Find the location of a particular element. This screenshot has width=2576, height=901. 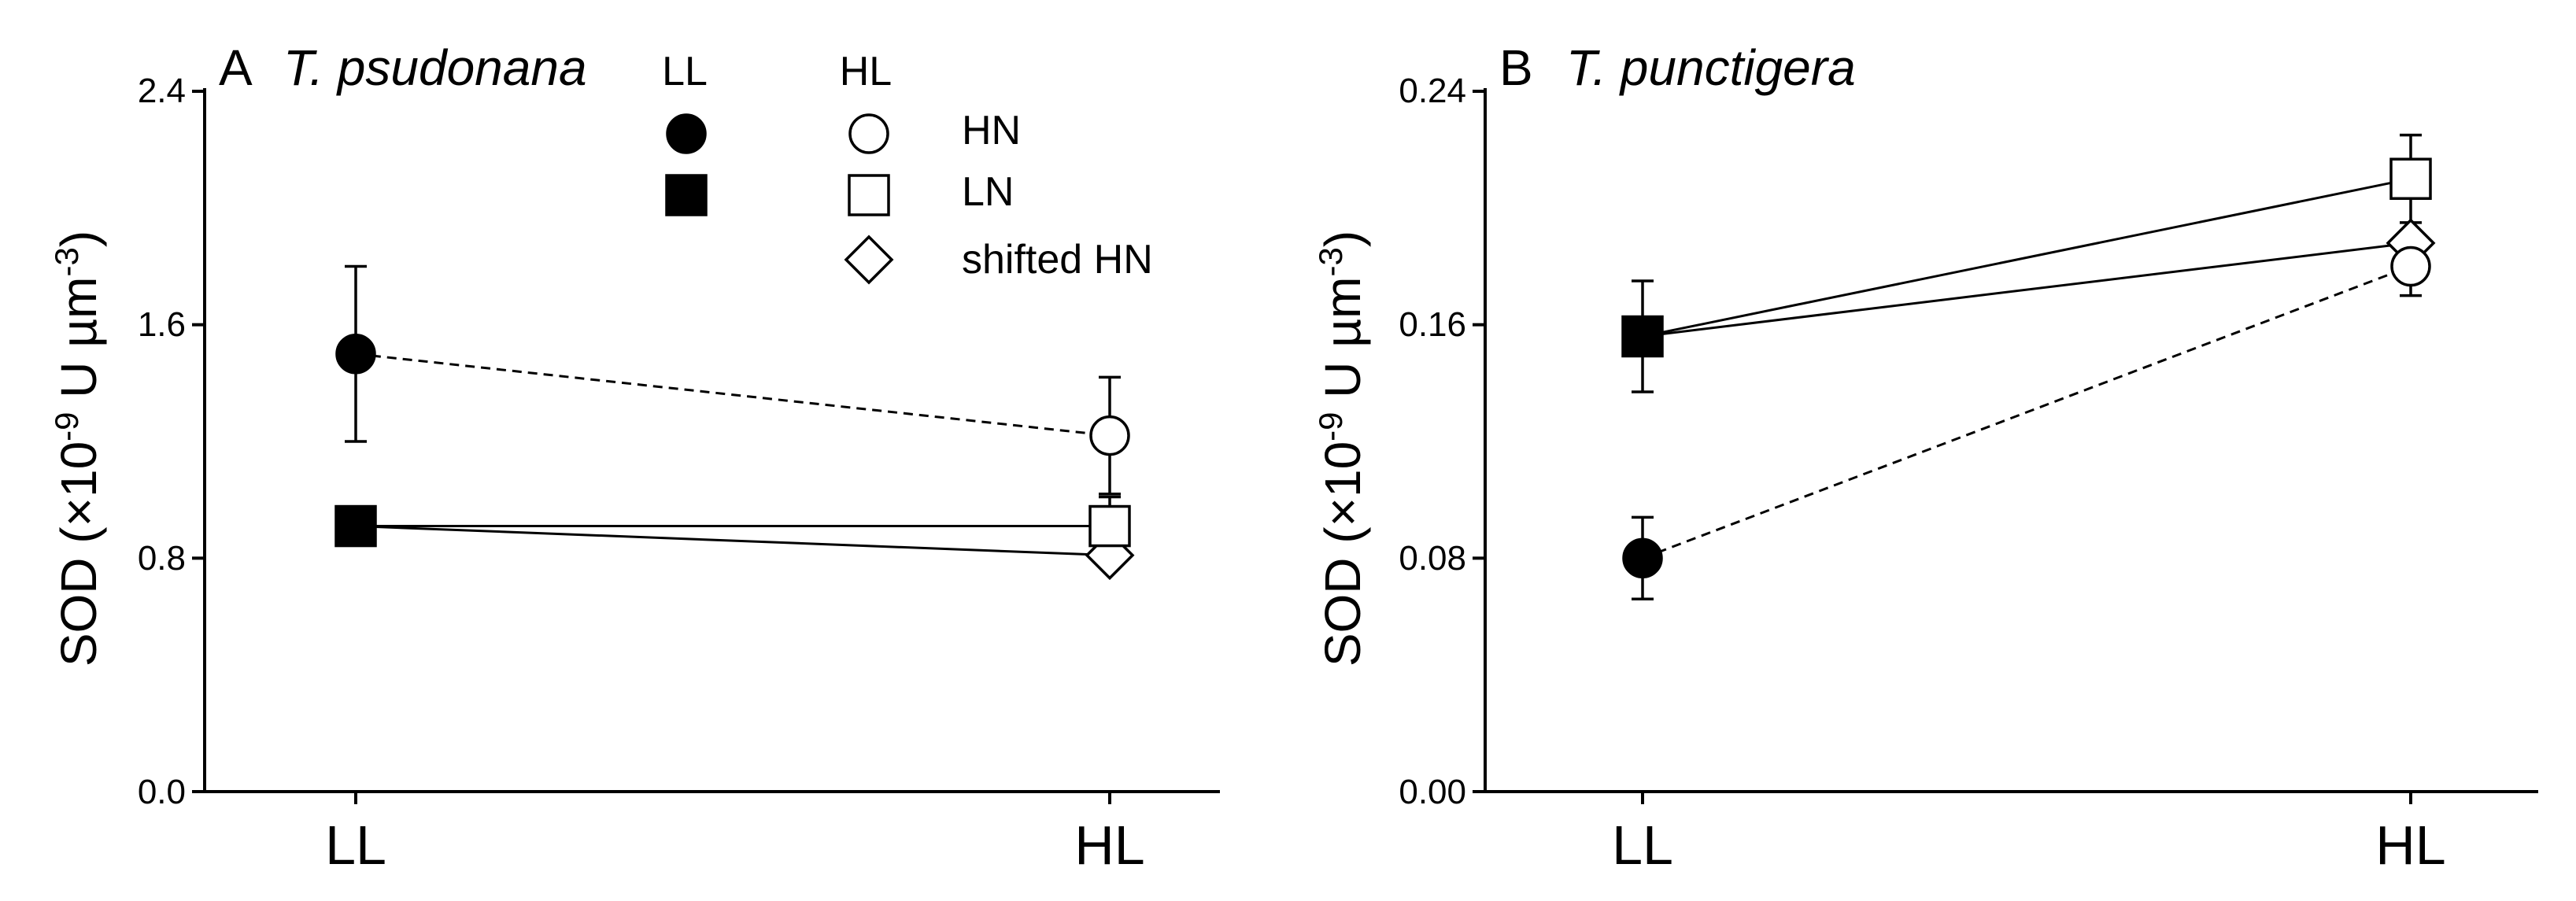

panel-b-ytick-0: 0.00 is located at coordinates (1432, 792).